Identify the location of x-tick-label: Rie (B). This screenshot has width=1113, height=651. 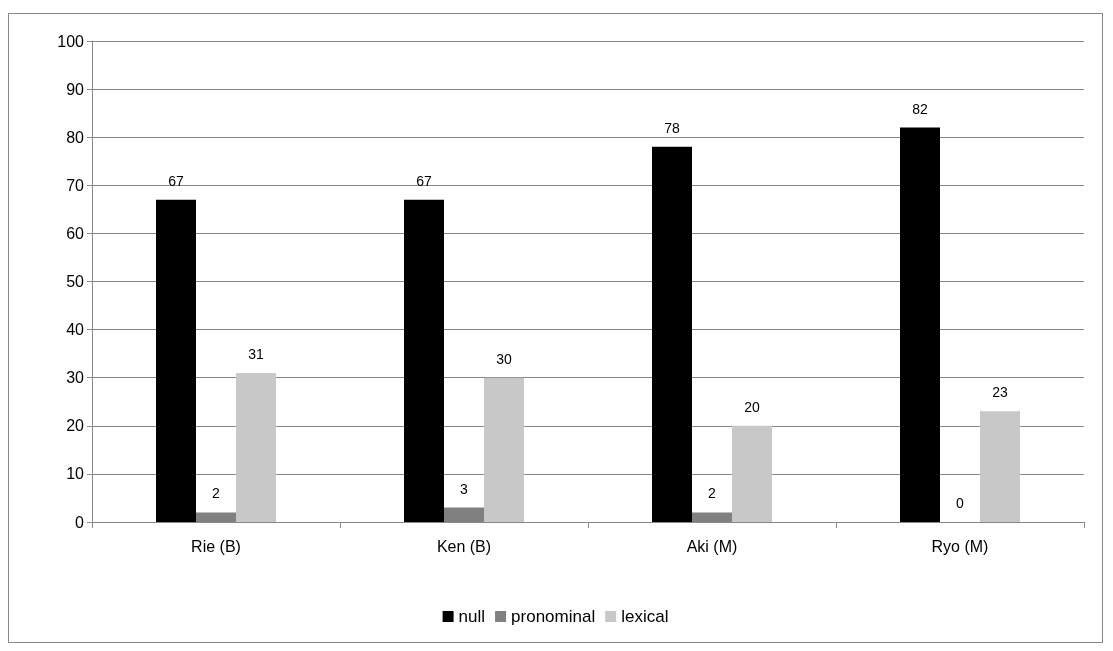
(216, 546).